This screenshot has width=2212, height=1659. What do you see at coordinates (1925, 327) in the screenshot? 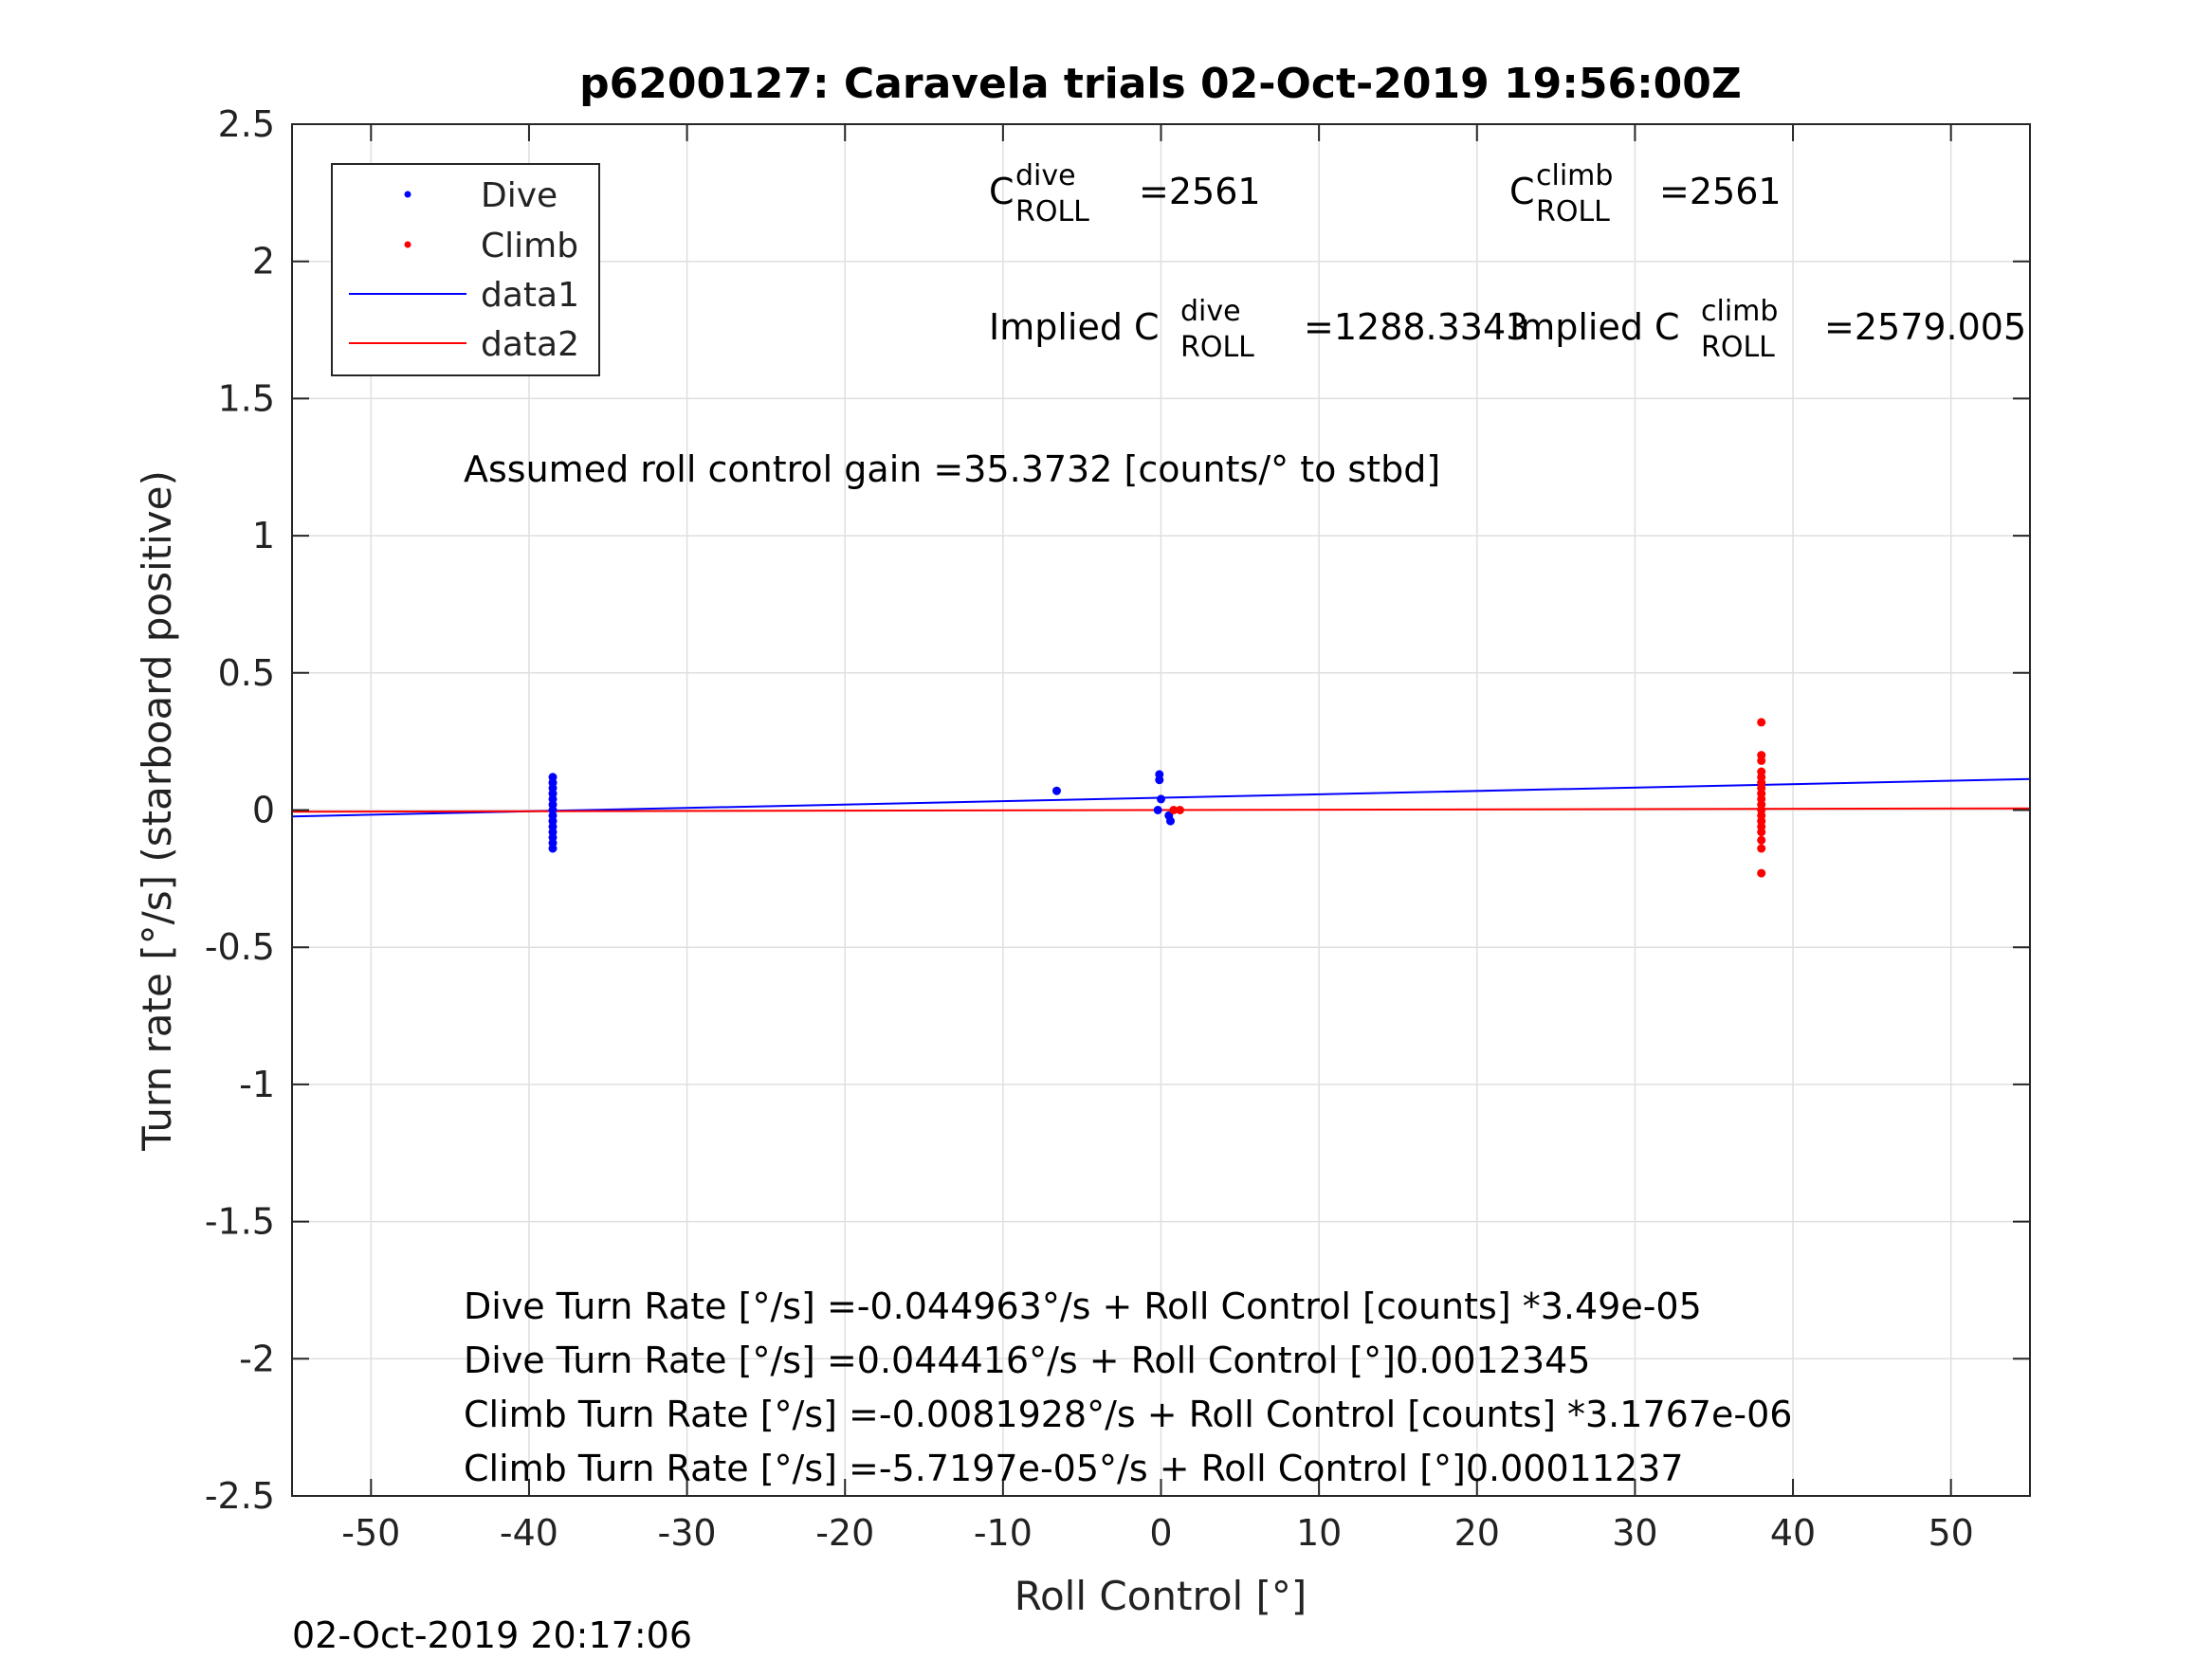
I see `annotation-value: =2579.005` at bounding box center [1925, 327].